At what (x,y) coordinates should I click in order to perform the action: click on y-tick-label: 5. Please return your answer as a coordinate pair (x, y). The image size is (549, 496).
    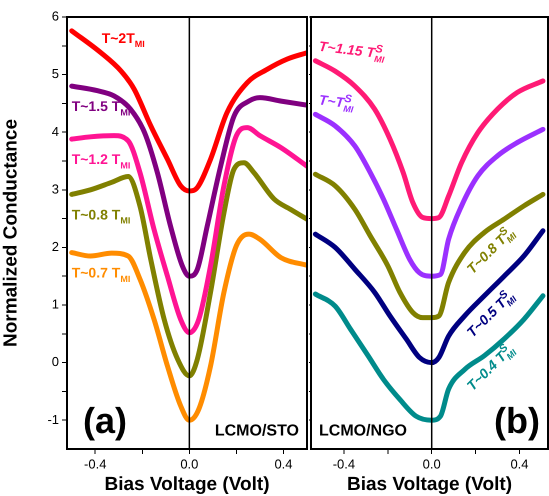
    Looking at the image, I should click on (55, 74).